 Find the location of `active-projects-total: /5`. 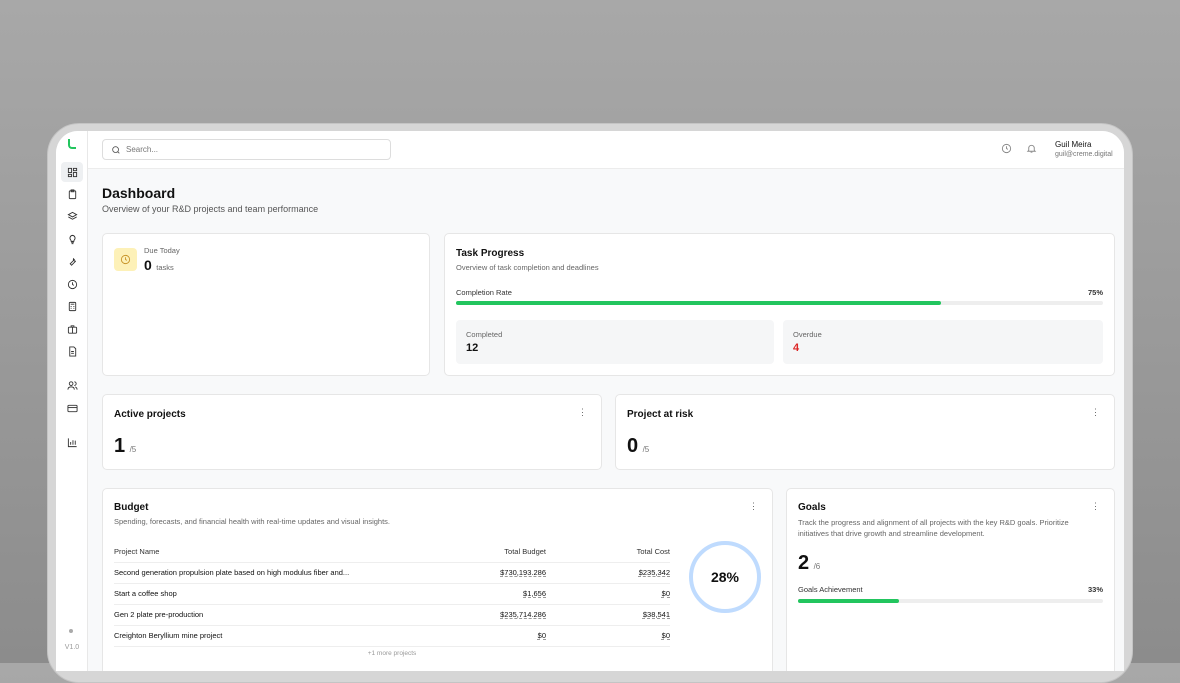

active-projects-total: /5 is located at coordinates (133, 449).